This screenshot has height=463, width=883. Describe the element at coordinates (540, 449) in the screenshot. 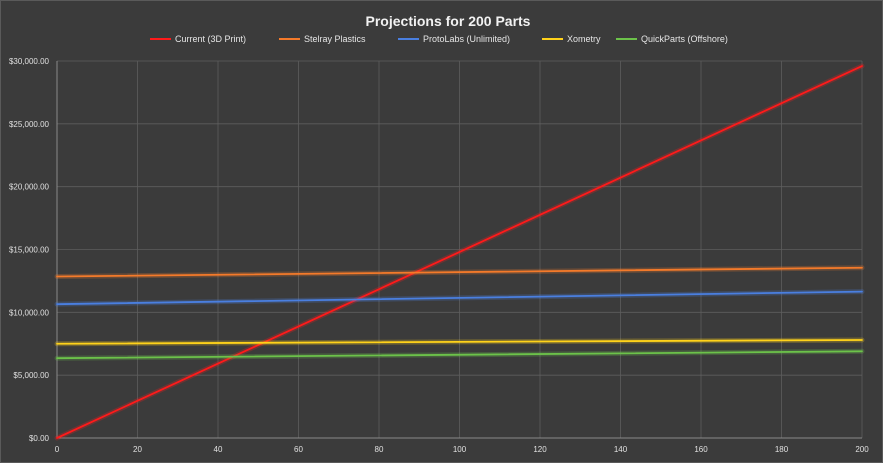

I see `x-tick-label: 120` at that location.